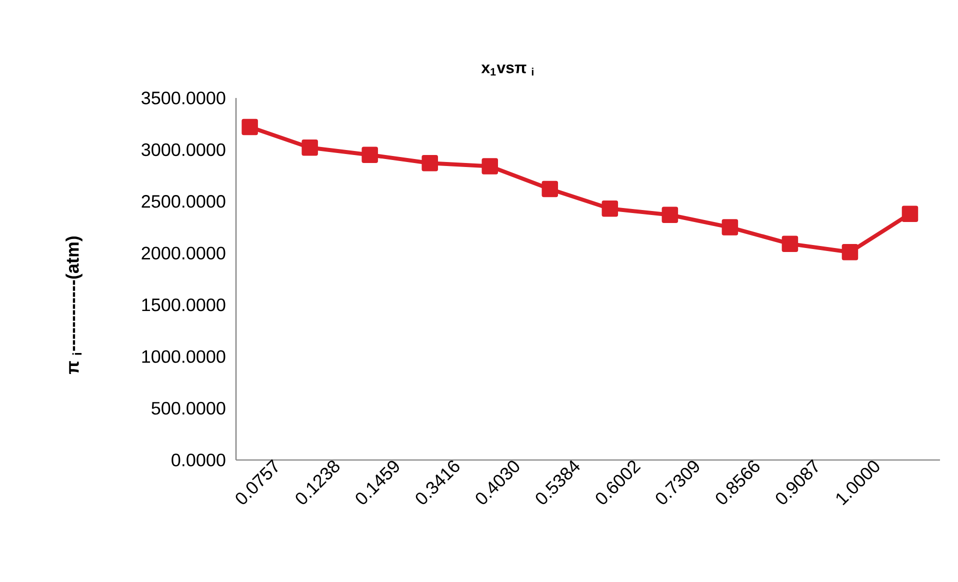 The width and height of the screenshot is (958, 582). I want to click on chart-title: x$_{1}$vsπ $_{i}$, so click(507, 70).